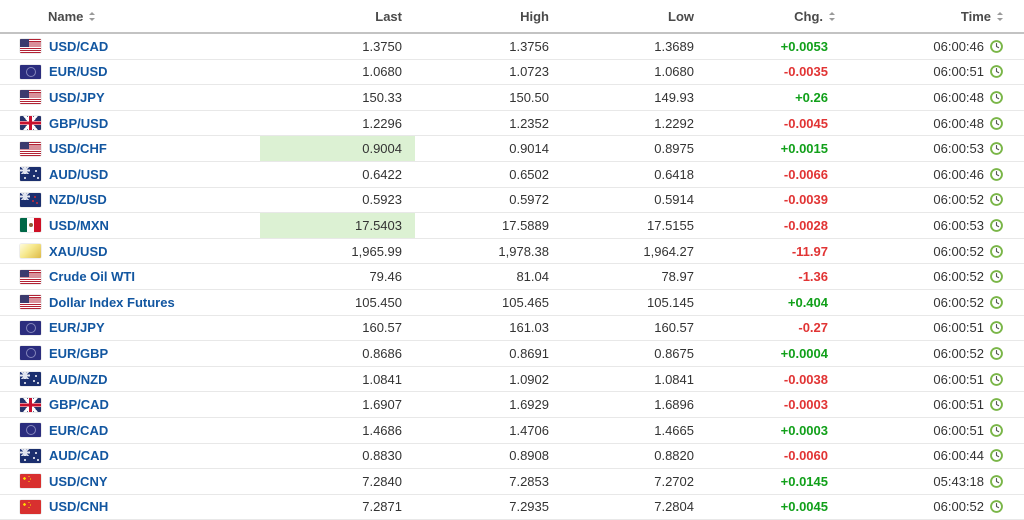 Image resolution: width=1024 pixels, height=520 pixels. Describe the element at coordinates (529, 72) in the screenshot. I see `high-value: 1.0723` at that location.